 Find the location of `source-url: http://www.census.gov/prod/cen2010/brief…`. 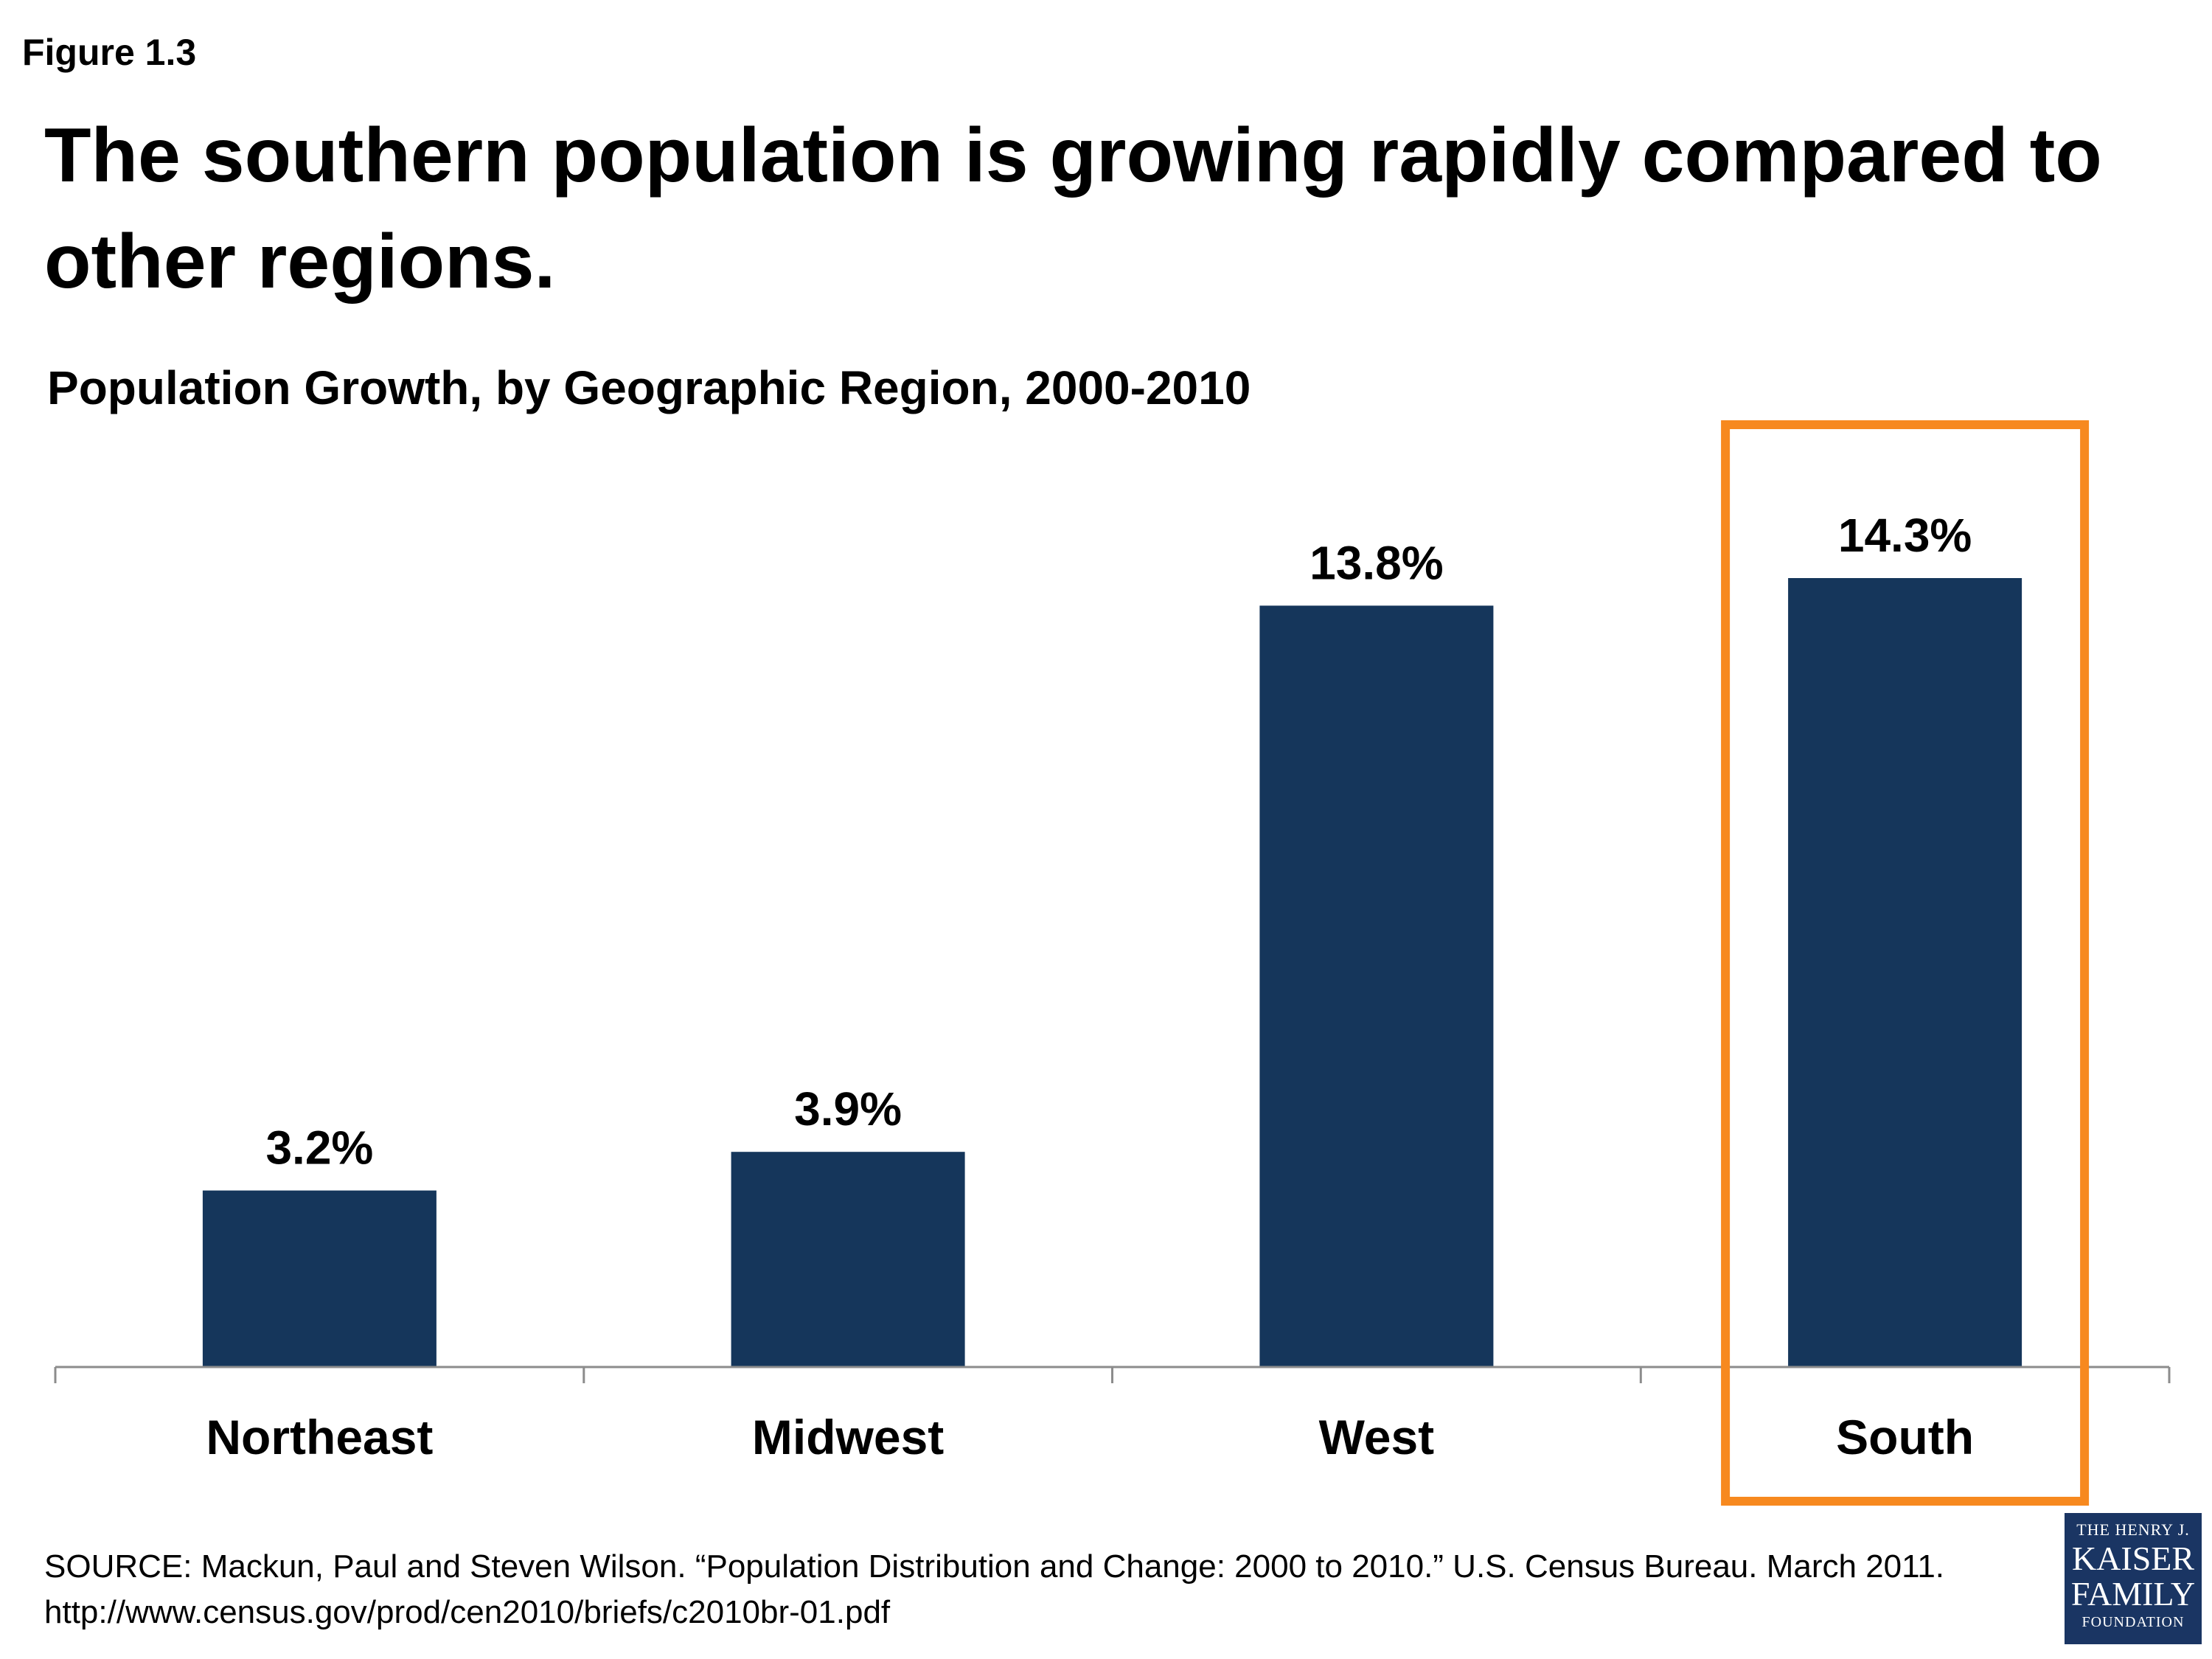

source-url: http://www.census.gov/prod/cen2010/brief… is located at coordinates (467, 1611).